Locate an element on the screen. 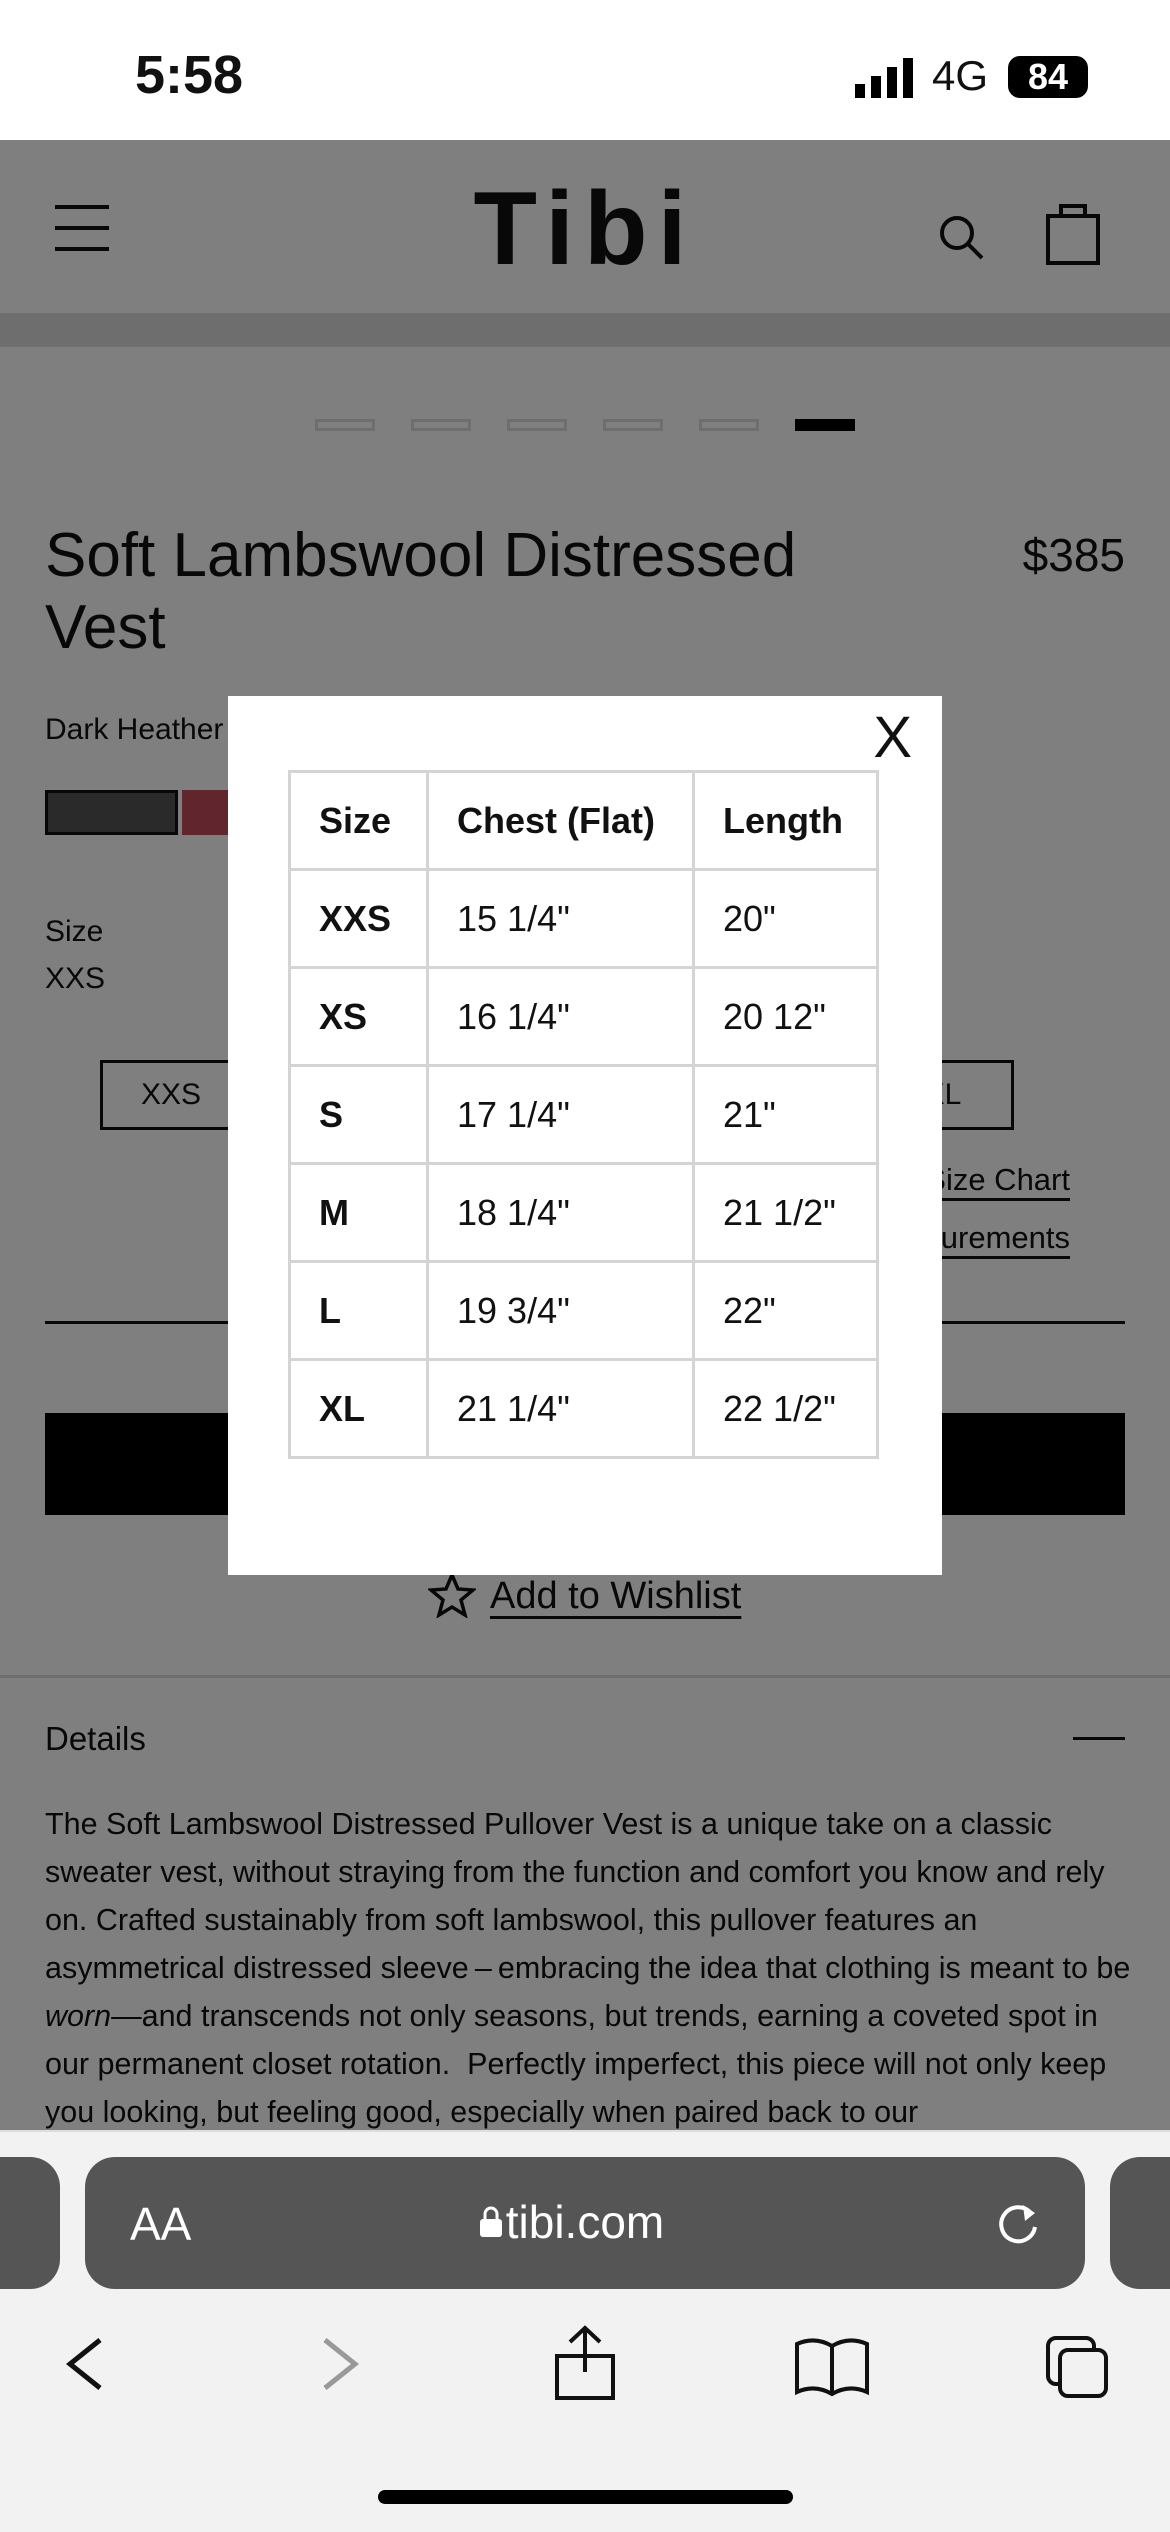  table-row: XXS 15 1/4" 20" is located at coordinates (583, 918).